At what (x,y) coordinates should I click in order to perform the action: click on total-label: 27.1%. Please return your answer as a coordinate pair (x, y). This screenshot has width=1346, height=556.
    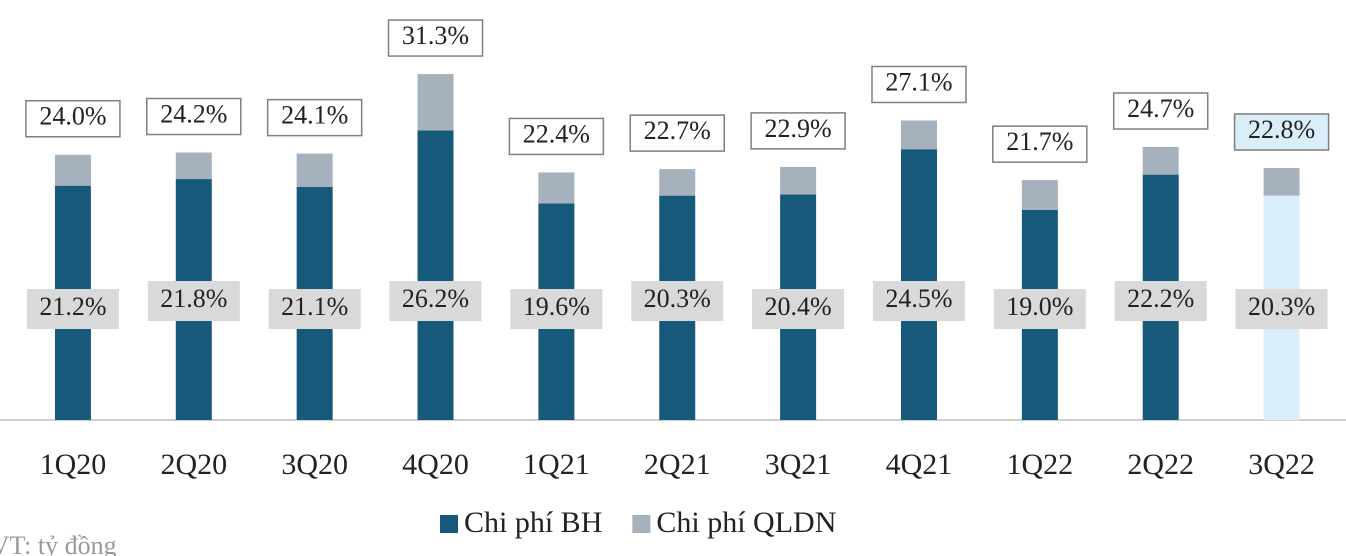
    Looking at the image, I should click on (918, 81).